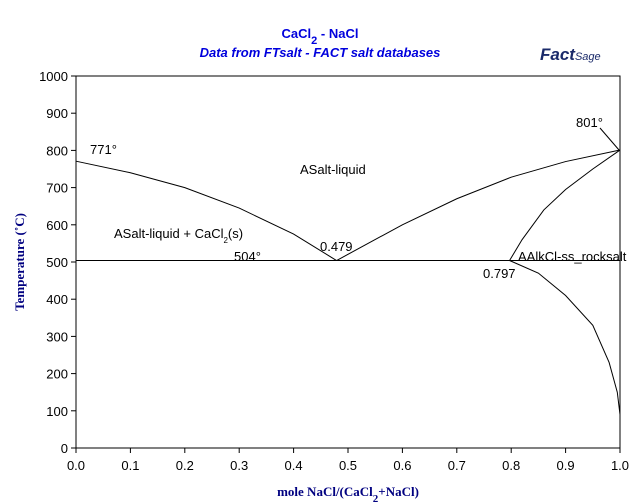 This screenshot has width=640, height=504. I want to click on x-tick-label: 0.5, so click(348, 465).